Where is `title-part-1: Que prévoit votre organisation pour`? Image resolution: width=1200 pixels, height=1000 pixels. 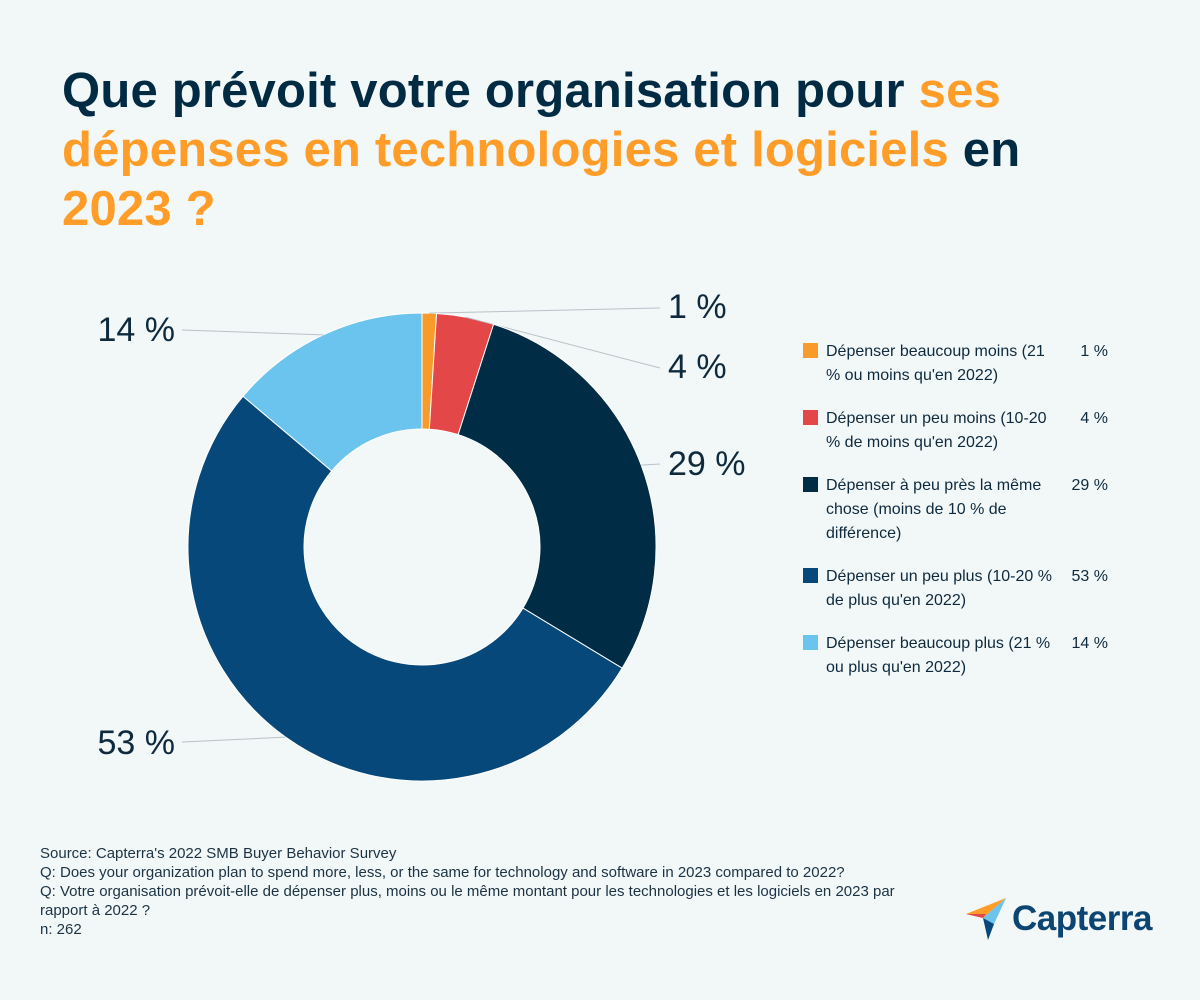 title-part-1: Que prévoit votre organisation pour is located at coordinates (490, 91).